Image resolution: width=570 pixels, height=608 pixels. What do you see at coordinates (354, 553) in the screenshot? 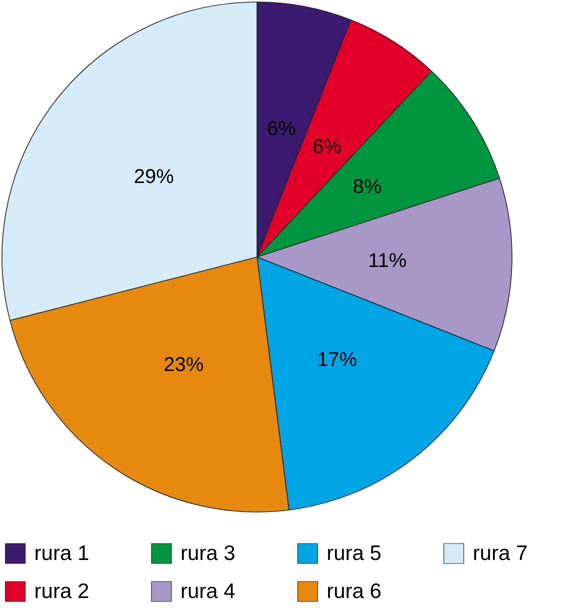
I see `legend-label: rura 5` at bounding box center [354, 553].